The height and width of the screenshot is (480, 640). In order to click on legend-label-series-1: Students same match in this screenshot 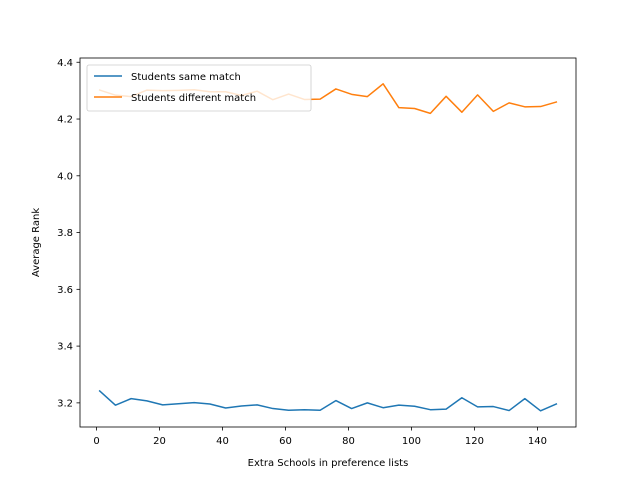, I will do `click(186, 77)`.